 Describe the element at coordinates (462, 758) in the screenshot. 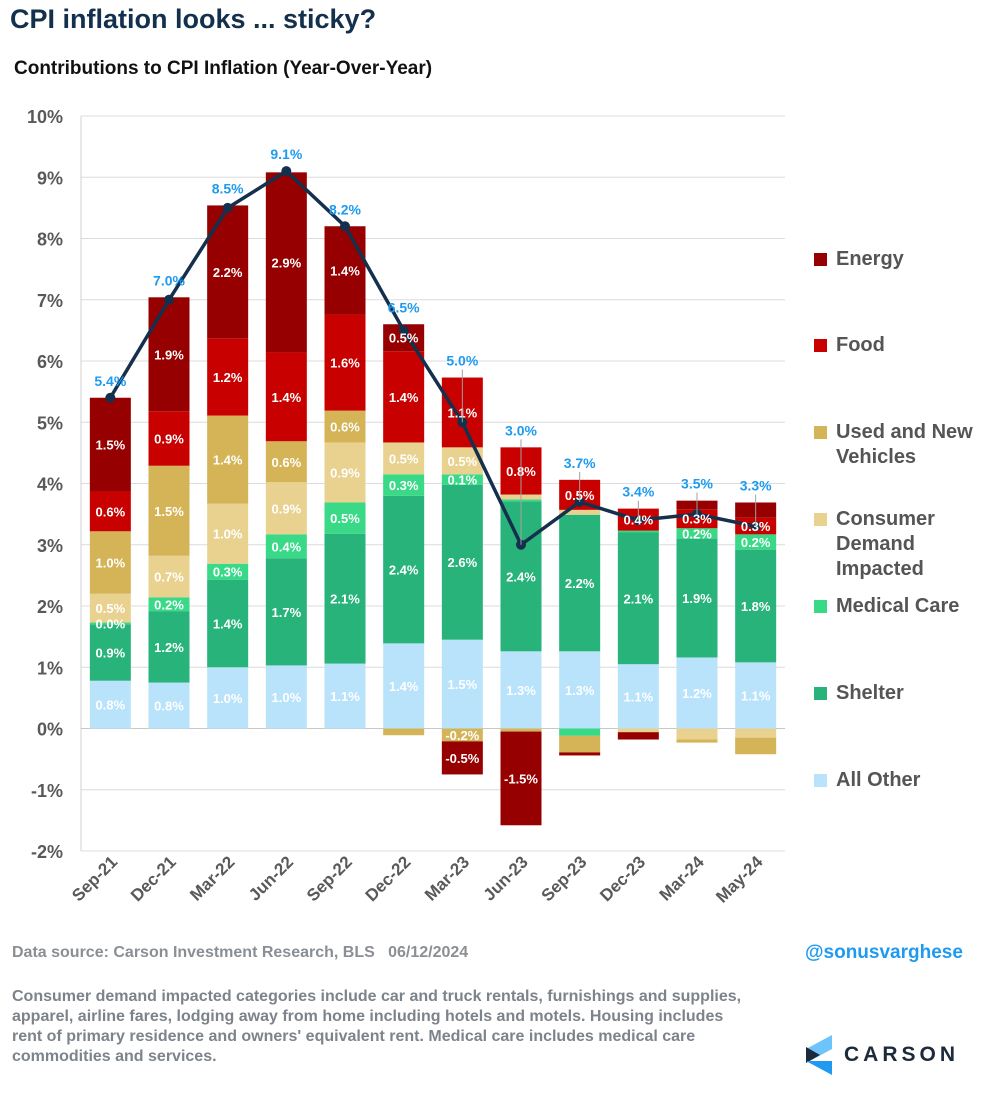

I see `segment-value-label: -0.5%` at that location.